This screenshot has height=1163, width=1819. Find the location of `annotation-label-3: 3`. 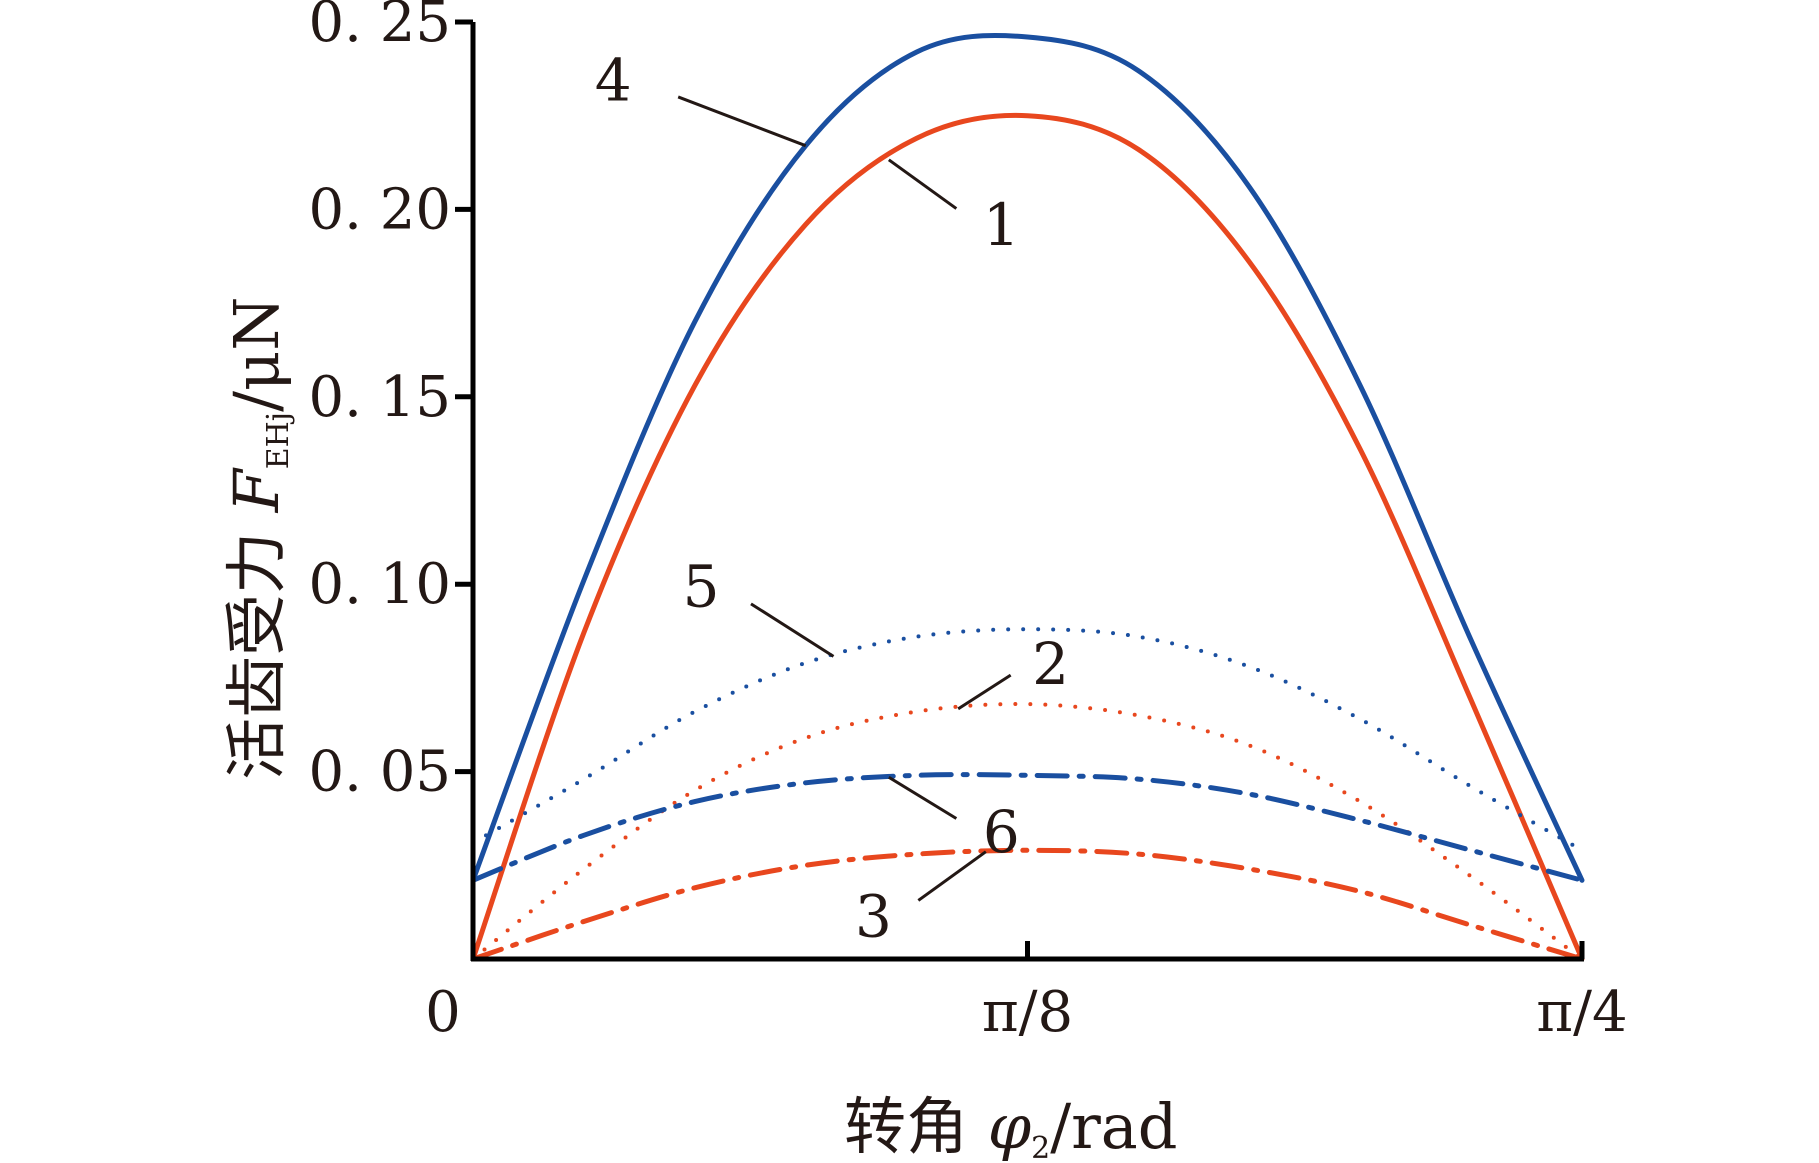

annotation-label-3: 3 is located at coordinates (873, 917).